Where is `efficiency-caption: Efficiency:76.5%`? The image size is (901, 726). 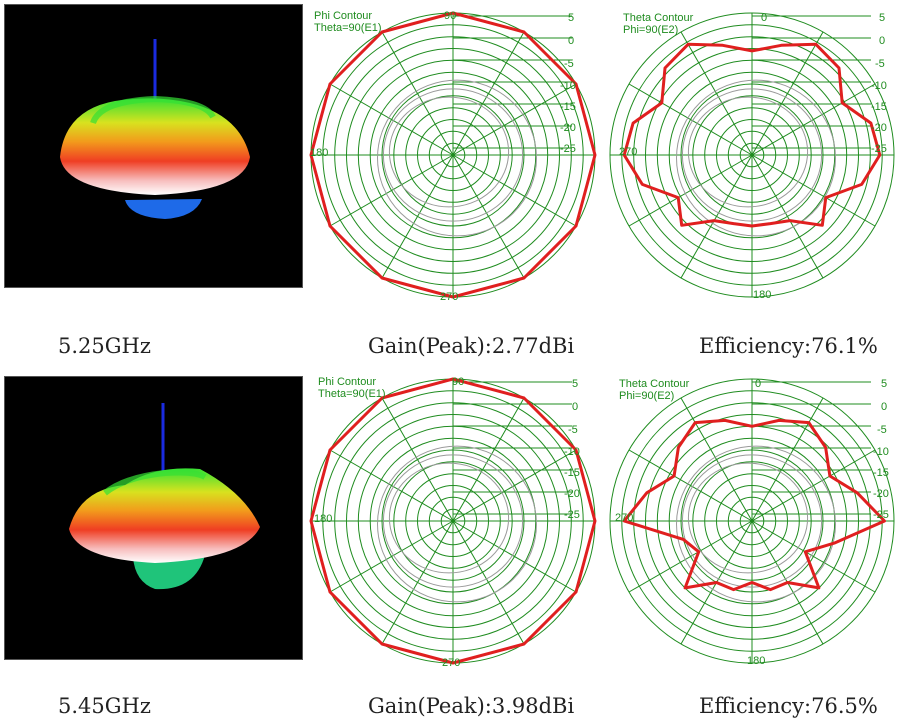
efficiency-caption: Efficiency:76.5% is located at coordinates (788, 706).